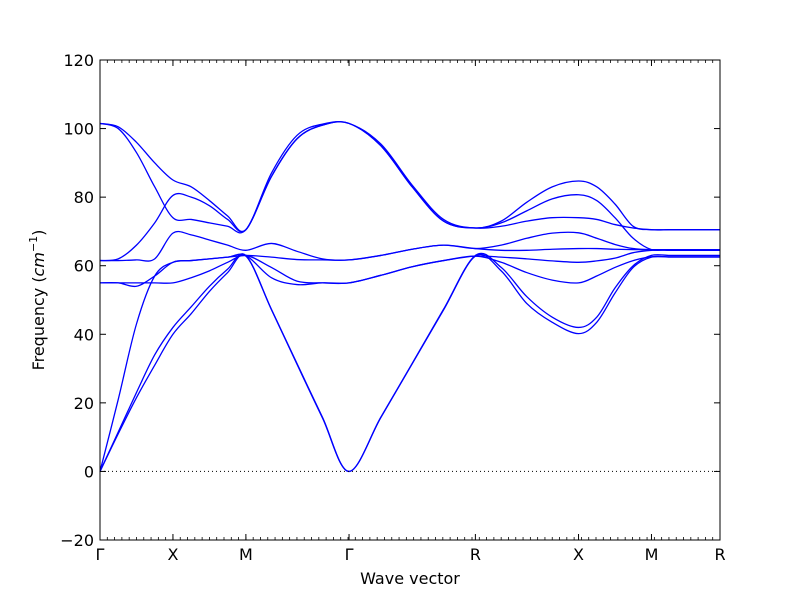 This screenshot has height=600, width=800. I want to click on y-tick-label: 120, so click(78, 60).